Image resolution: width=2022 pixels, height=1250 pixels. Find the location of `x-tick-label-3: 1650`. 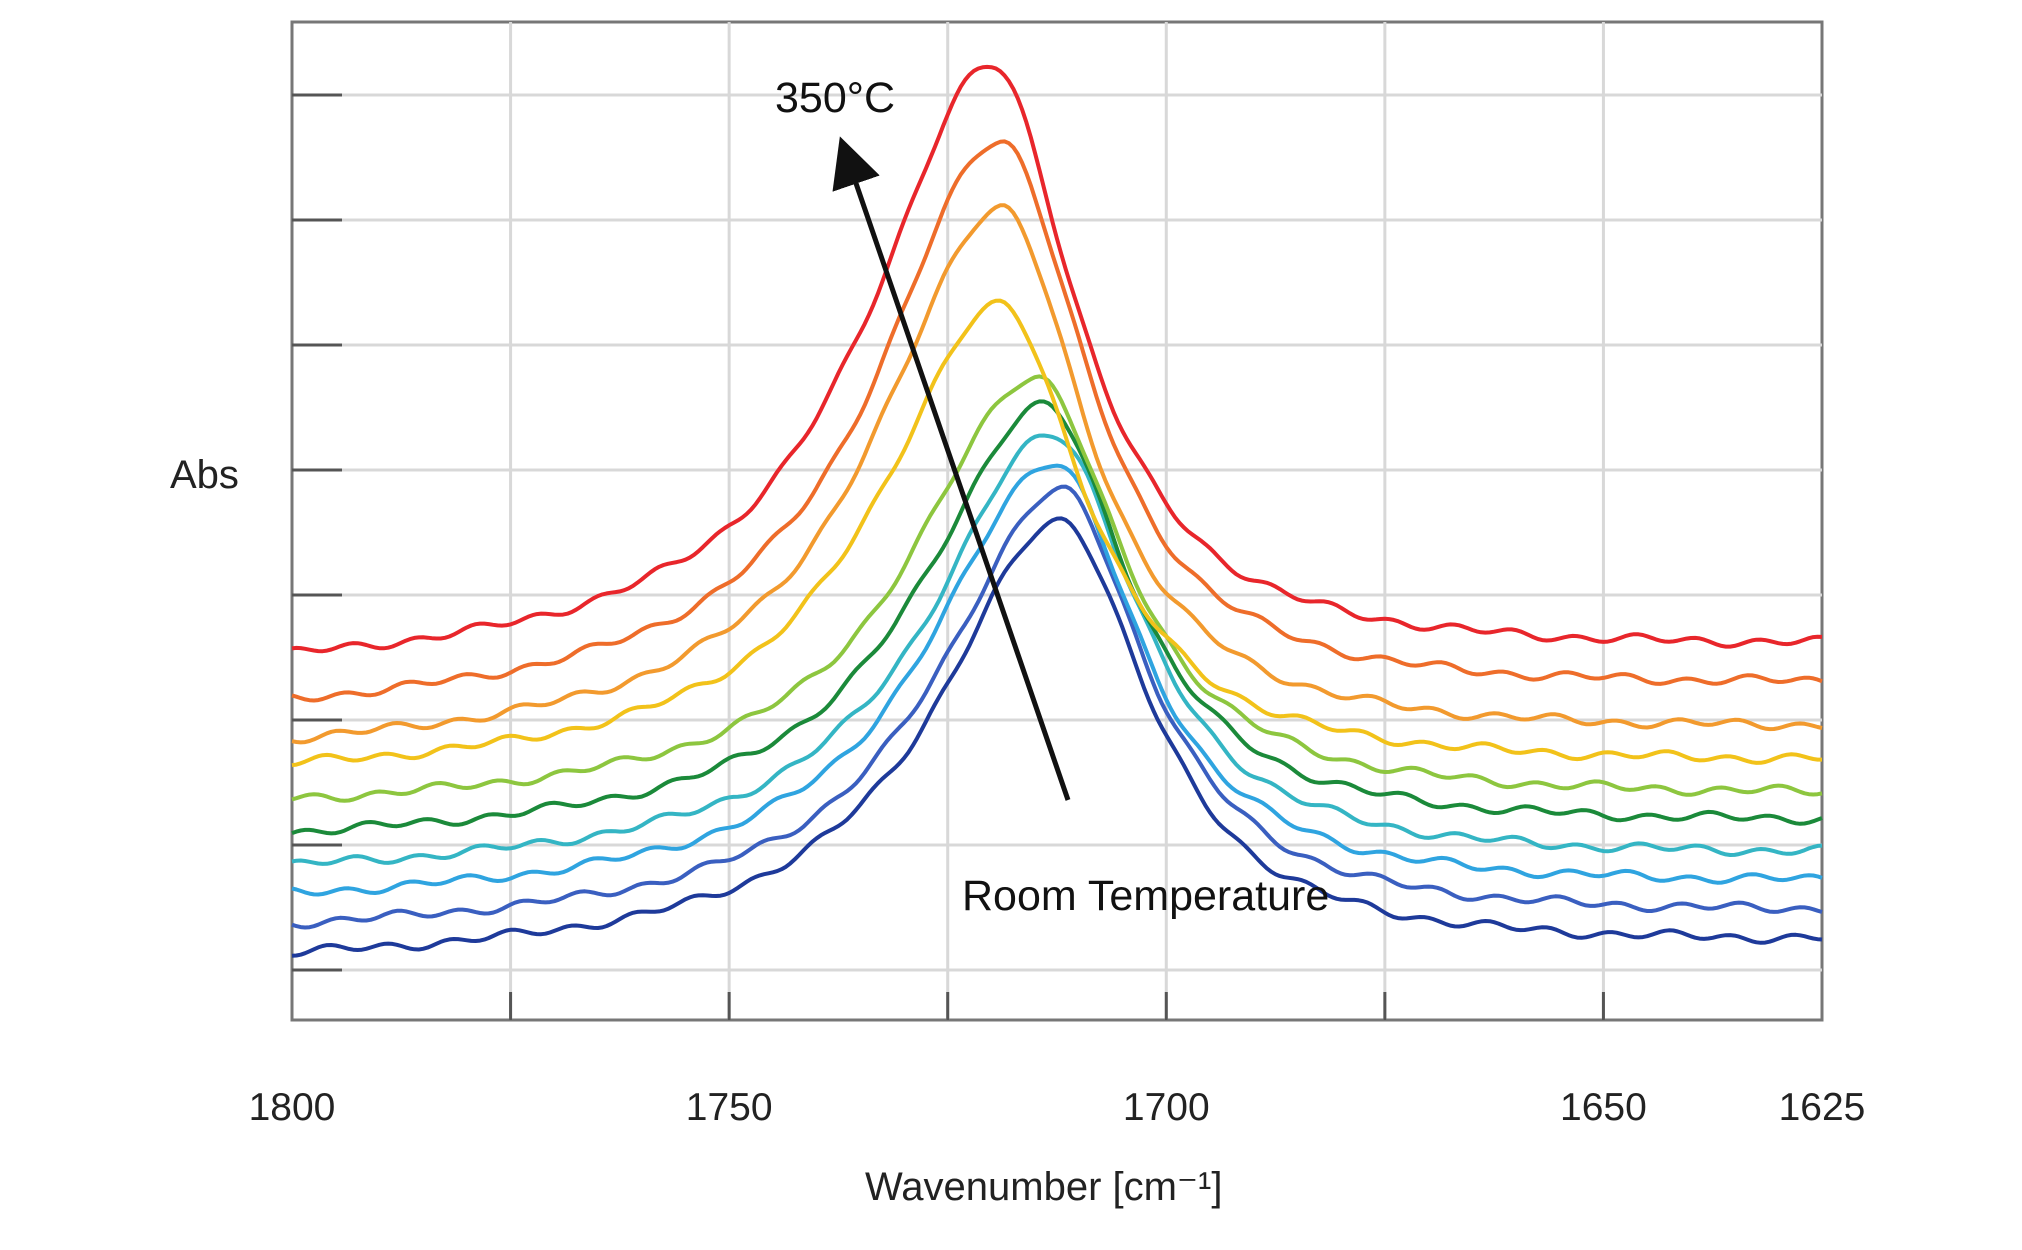

x-tick-label-3: 1650 is located at coordinates (1603, 1107).